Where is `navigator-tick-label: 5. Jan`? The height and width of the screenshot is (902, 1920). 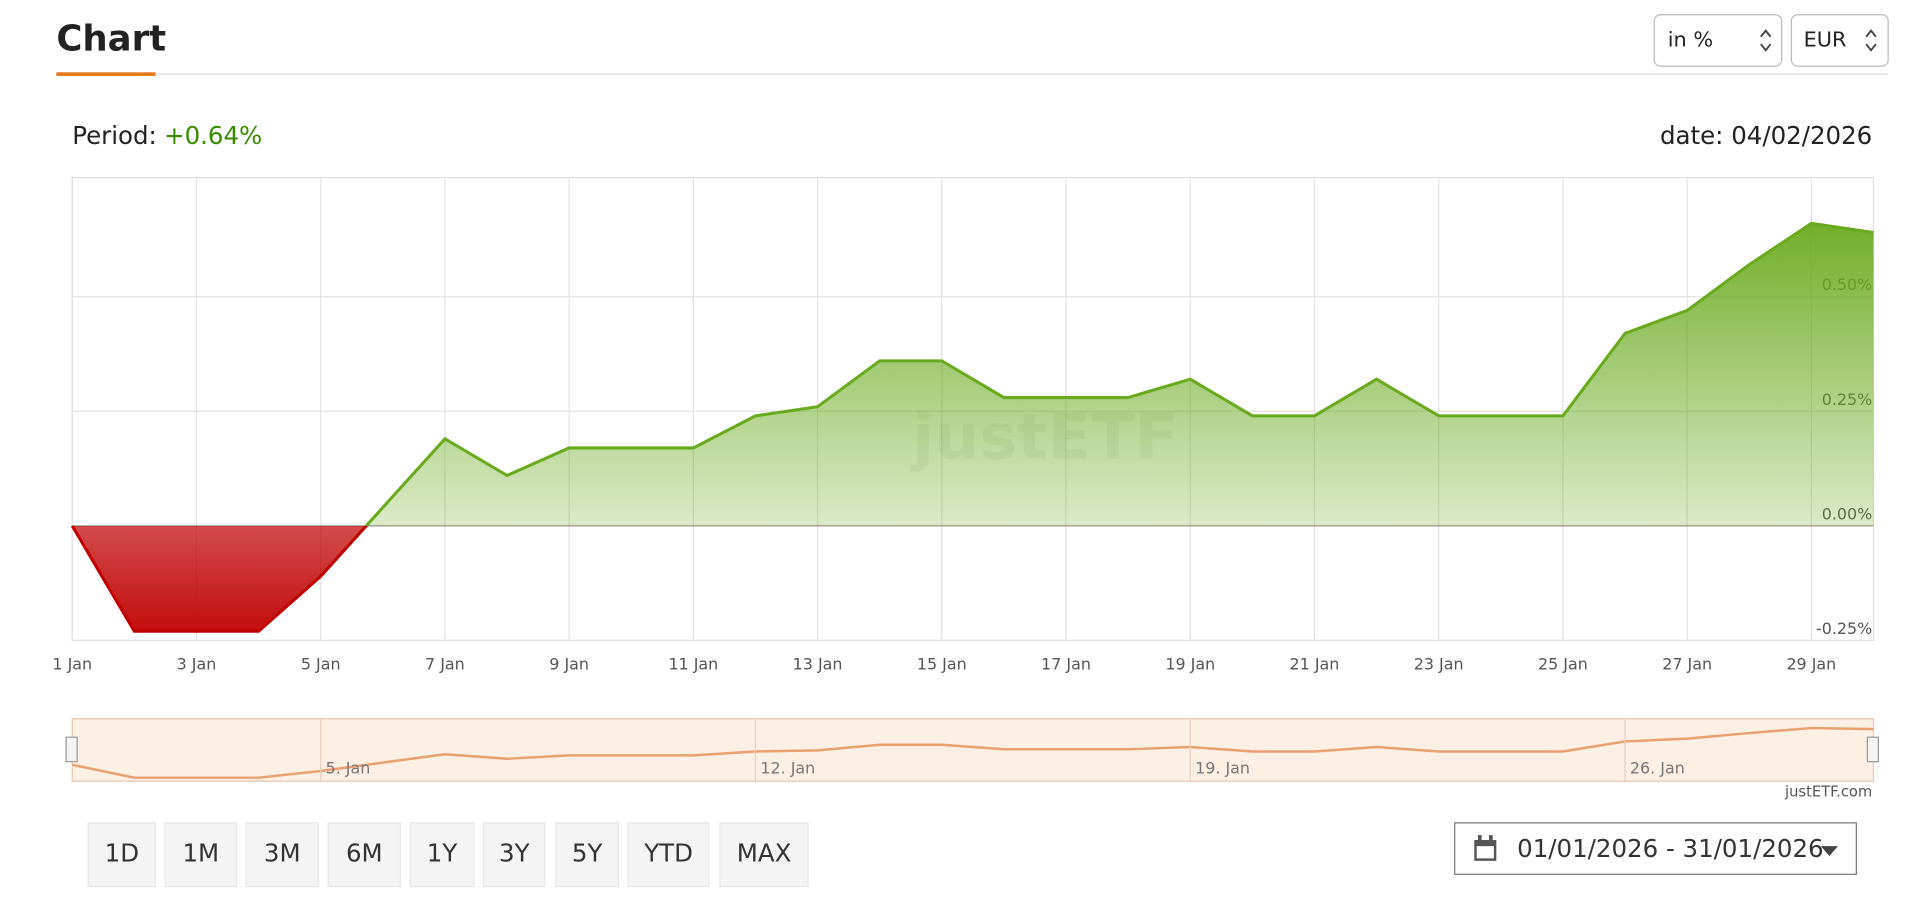 navigator-tick-label: 5. Jan is located at coordinates (348, 768).